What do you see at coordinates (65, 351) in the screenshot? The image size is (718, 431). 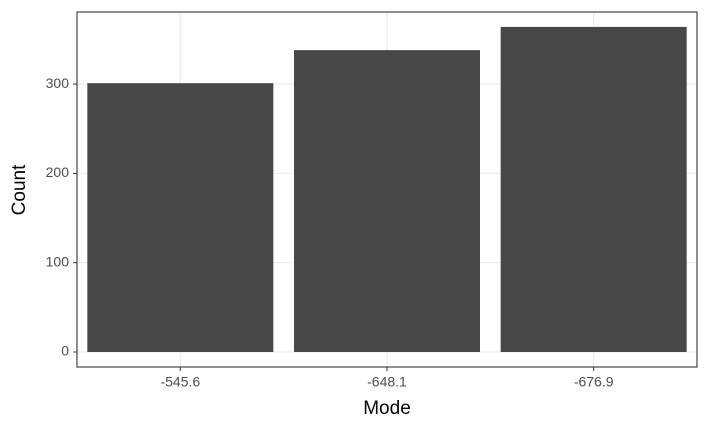 I see `y-tick-label: 0` at bounding box center [65, 351].